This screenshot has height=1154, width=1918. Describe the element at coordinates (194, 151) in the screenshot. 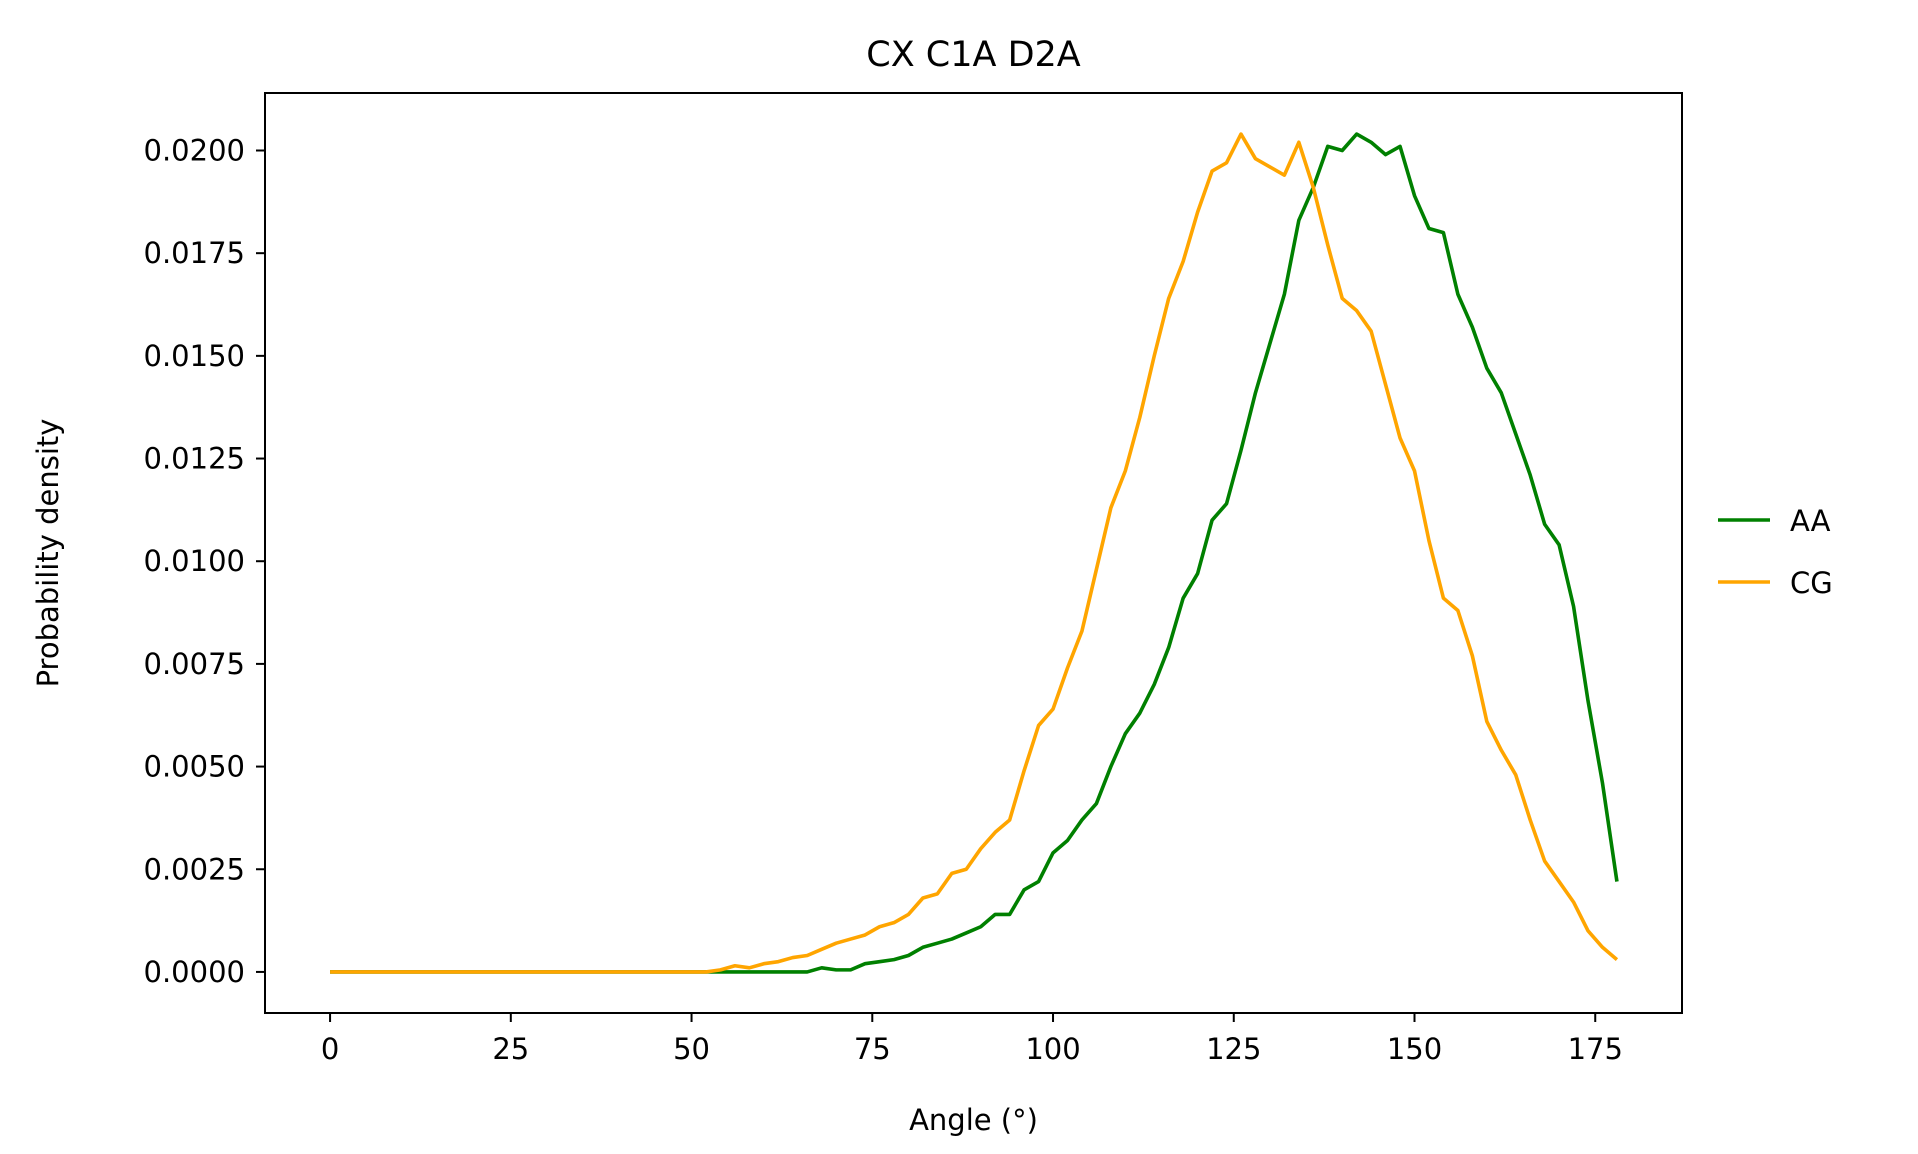

I see `y-tick-label: 0.0200` at that location.